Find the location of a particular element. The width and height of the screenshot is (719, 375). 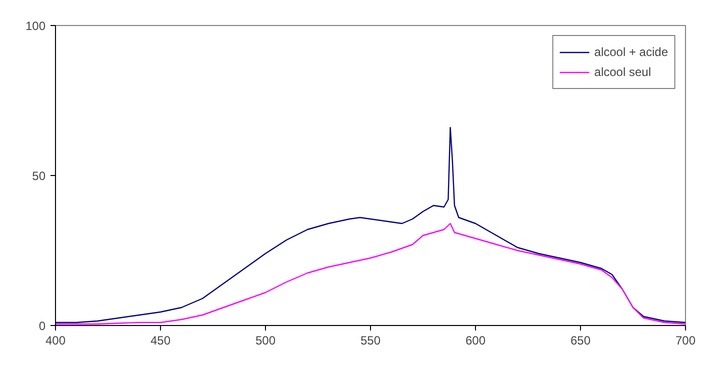

x-tick-label: 450 is located at coordinates (160, 341).